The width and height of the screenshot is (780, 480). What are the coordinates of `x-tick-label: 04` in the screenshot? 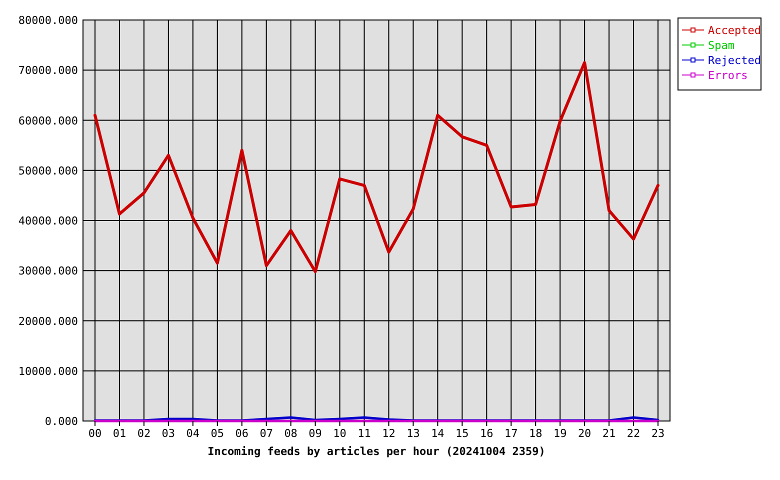 It's located at (193, 433).